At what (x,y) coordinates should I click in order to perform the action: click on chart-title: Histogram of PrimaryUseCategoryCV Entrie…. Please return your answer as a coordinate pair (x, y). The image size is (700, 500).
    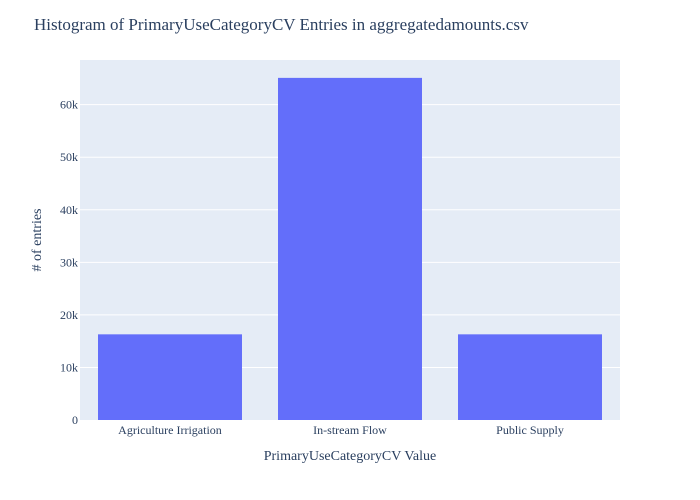
    Looking at the image, I should click on (281, 24).